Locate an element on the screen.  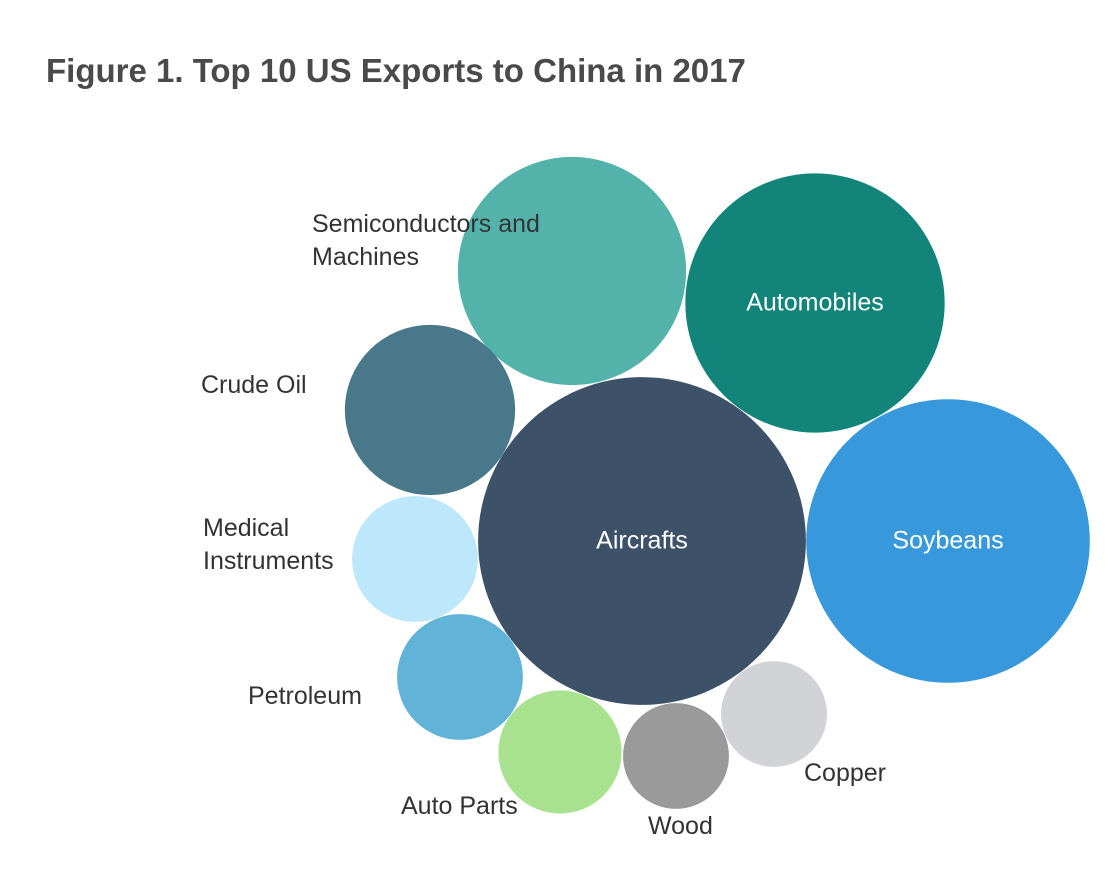
bubble-label: Soybeans is located at coordinates (948, 540).